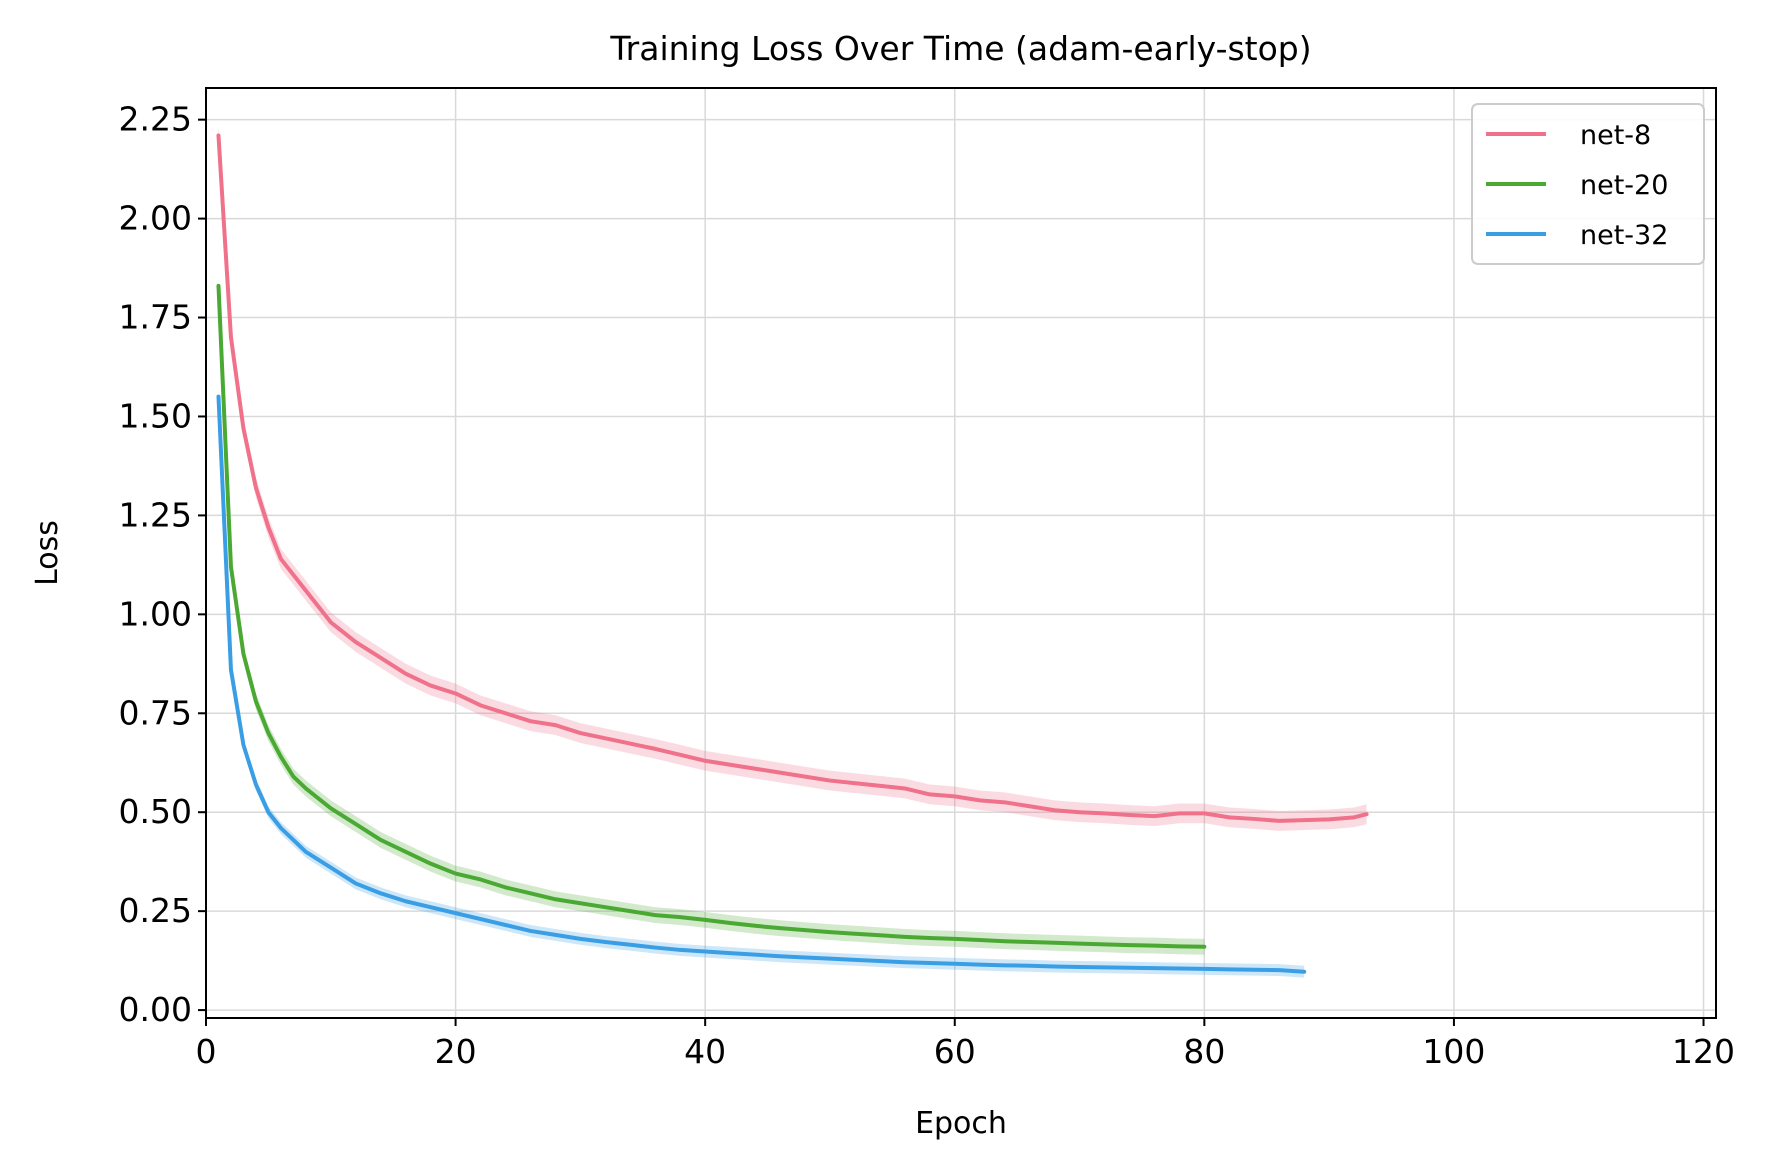 This screenshot has width=1768, height=1174. I want to click on legend-label-net-20: net-20, so click(1624, 185).